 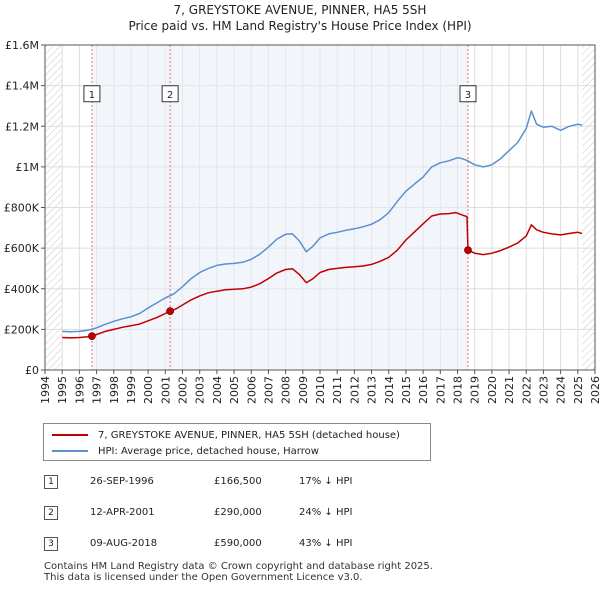 What do you see at coordinates (300, 10) in the screenshot?
I see `chart-title: 7, GREYSTOKE AVENUE, PINNER, HA5 5SH` at bounding box center [300, 10].